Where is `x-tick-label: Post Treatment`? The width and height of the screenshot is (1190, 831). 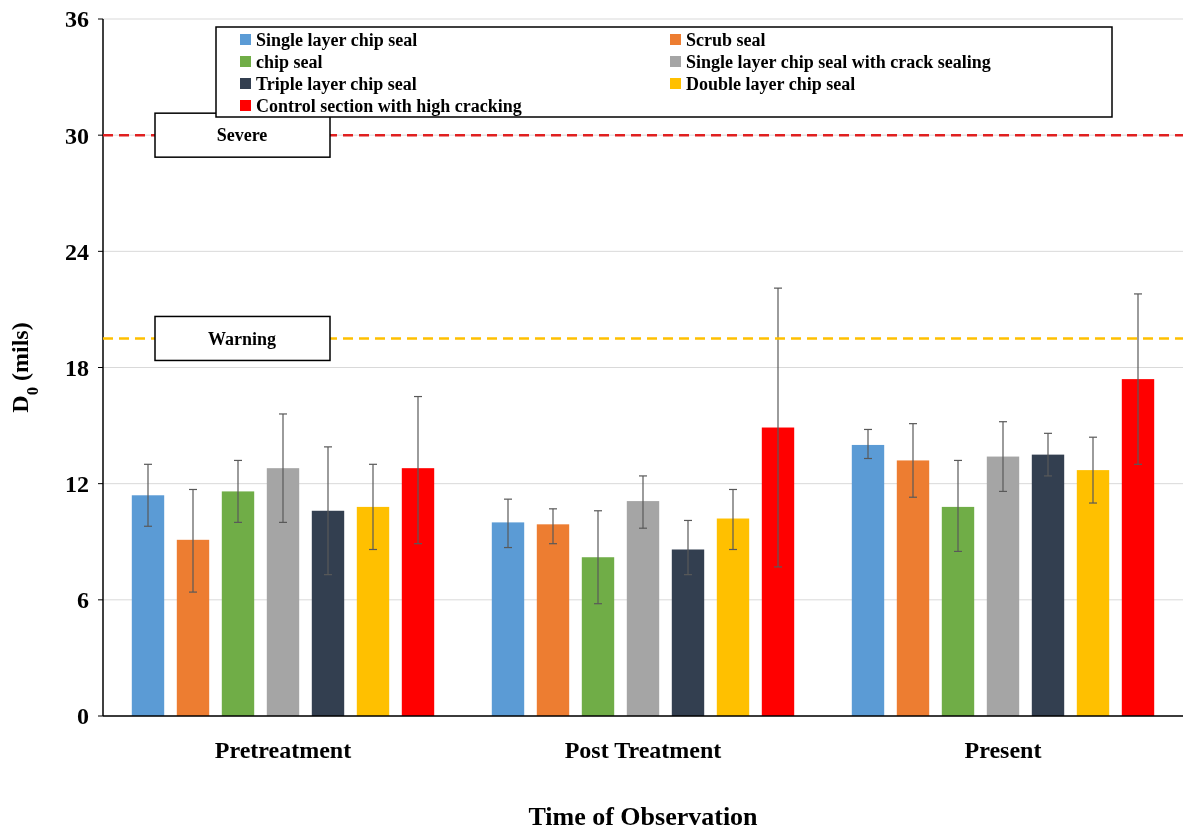
x-tick-label: Post Treatment is located at coordinates (643, 750).